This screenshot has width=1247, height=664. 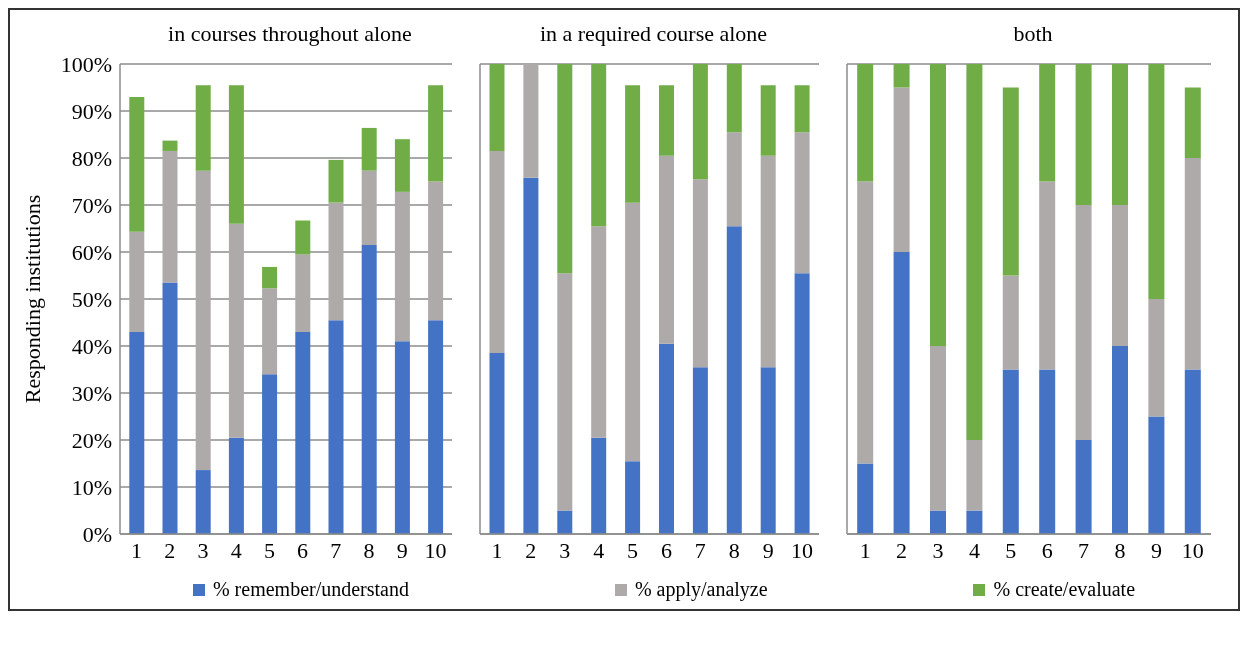 What do you see at coordinates (91, 205) in the screenshot?
I see `y-tick-label: 70%` at bounding box center [91, 205].